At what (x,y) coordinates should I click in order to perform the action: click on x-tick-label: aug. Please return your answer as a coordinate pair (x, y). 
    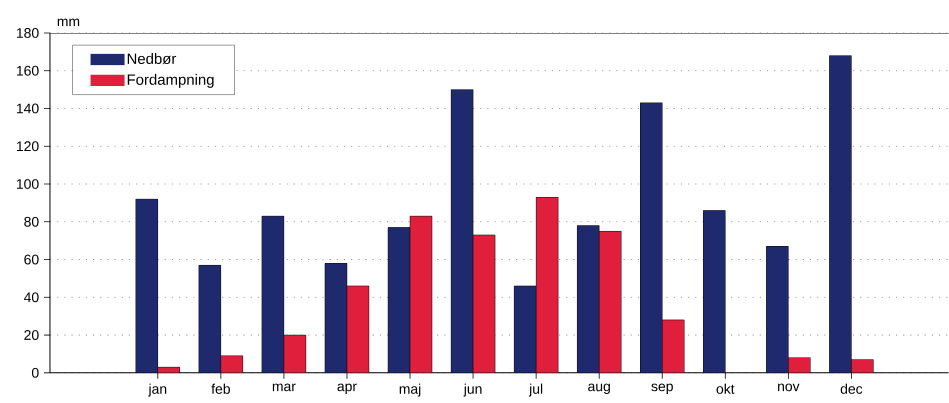
    Looking at the image, I should click on (599, 389).